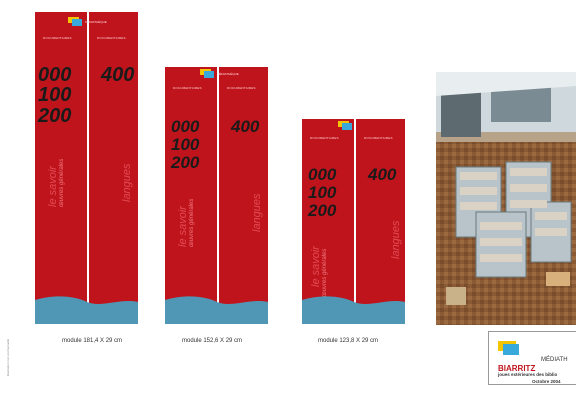 This screenshot has height=414, width=576. I want to click on caption-module-1: module 181,4 X 29 cm, so click(92, 341).